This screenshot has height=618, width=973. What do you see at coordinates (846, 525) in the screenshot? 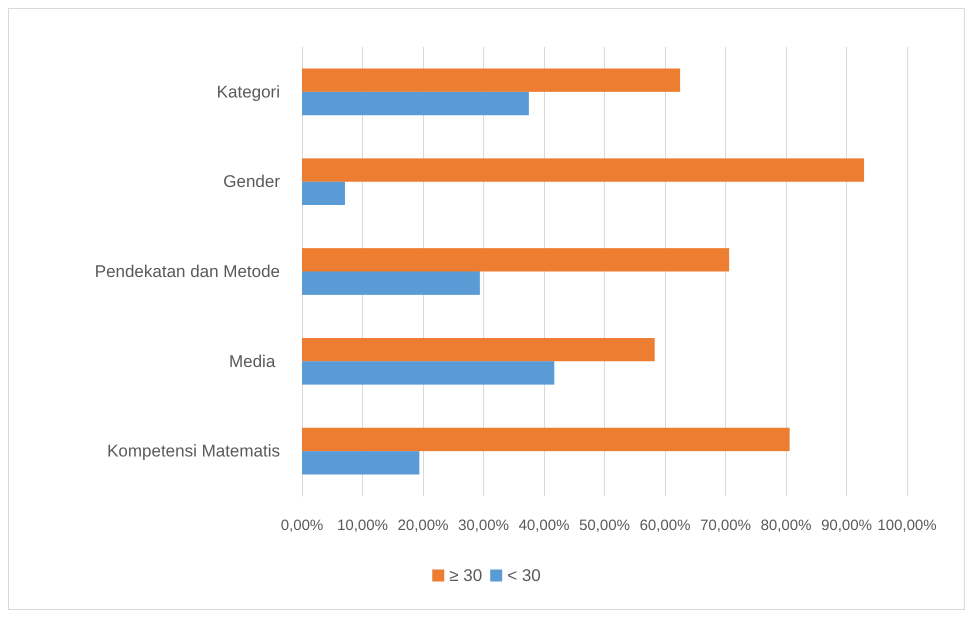
I see `x-tick-label: 90,00%` at bounding box center [846, 525].